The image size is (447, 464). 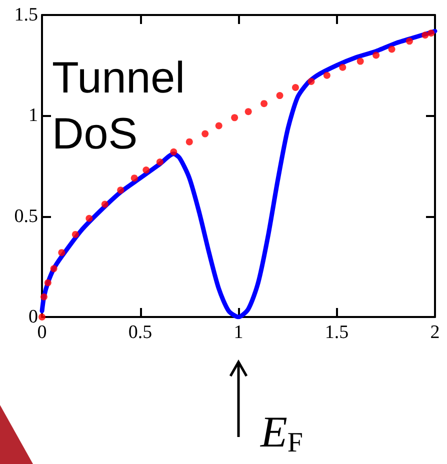 What do you see at coordinates (125, 106) in the screenshot?
I see `annotation: Tunnel DoS` at bounding box center [125, 106].